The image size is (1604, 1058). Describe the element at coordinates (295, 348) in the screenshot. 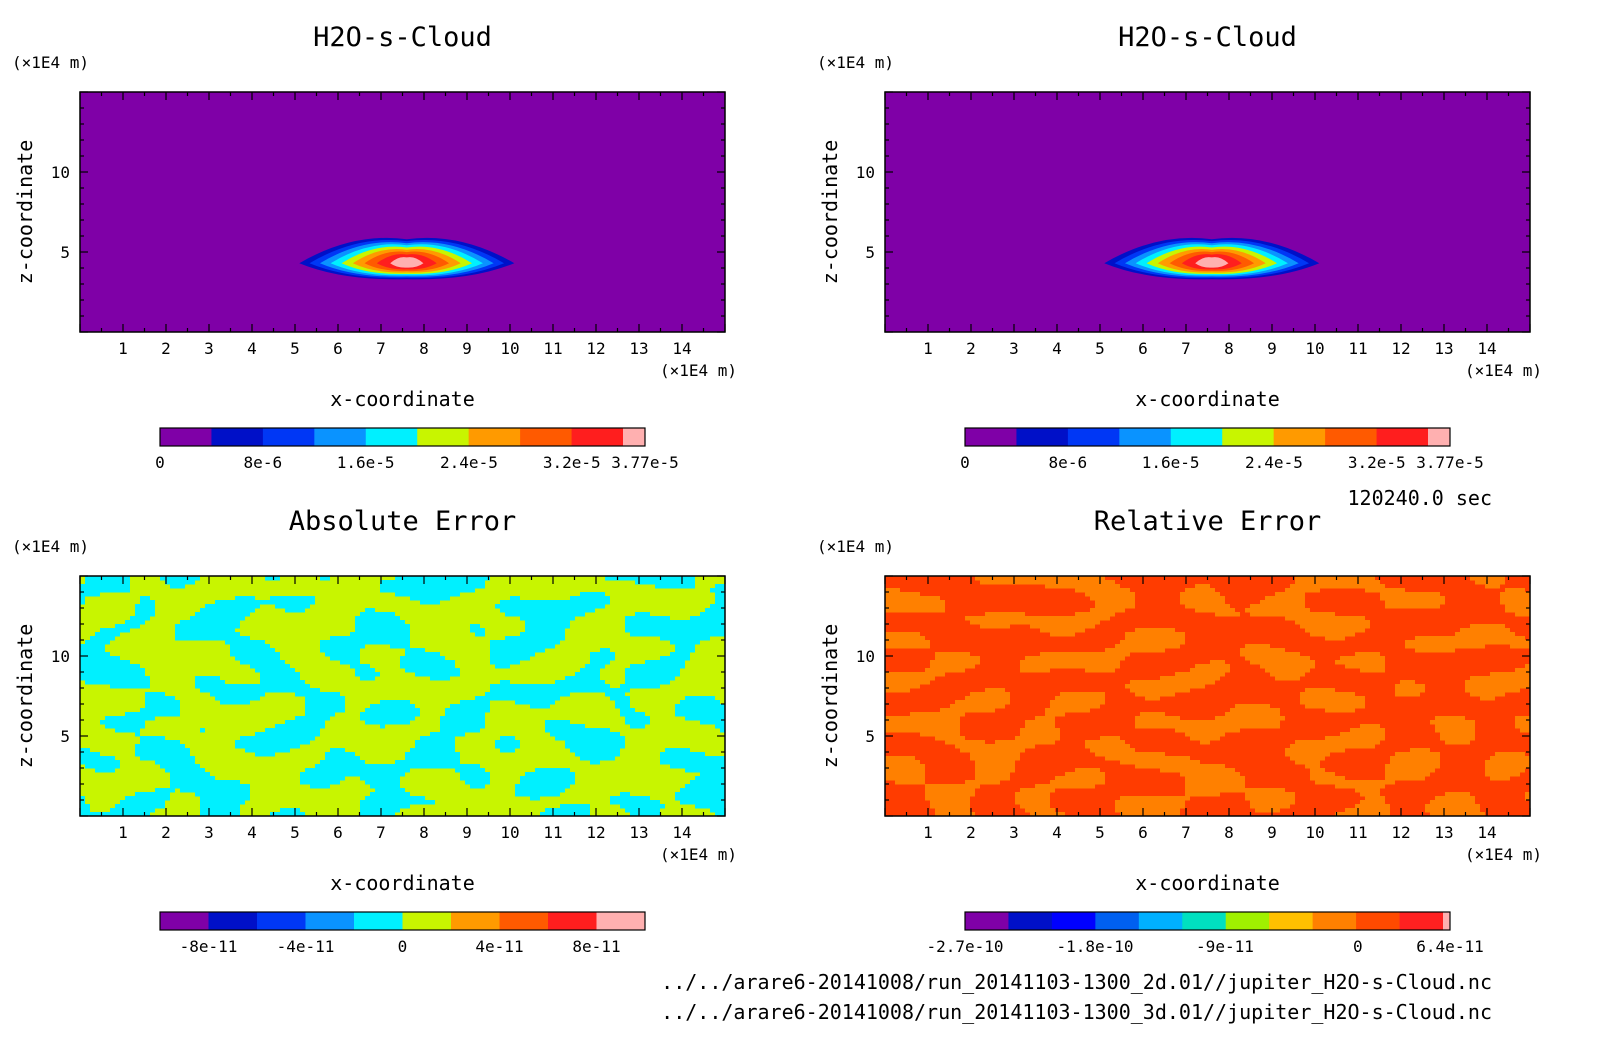

I see `x-tick-label: 5` at that location.